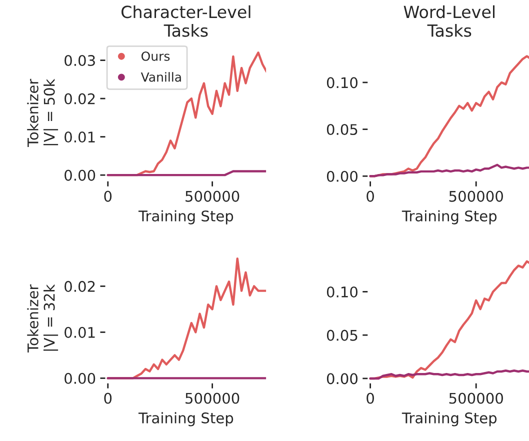  I want to click on chart-title: Character-Level Tasks, so click(186, 21).